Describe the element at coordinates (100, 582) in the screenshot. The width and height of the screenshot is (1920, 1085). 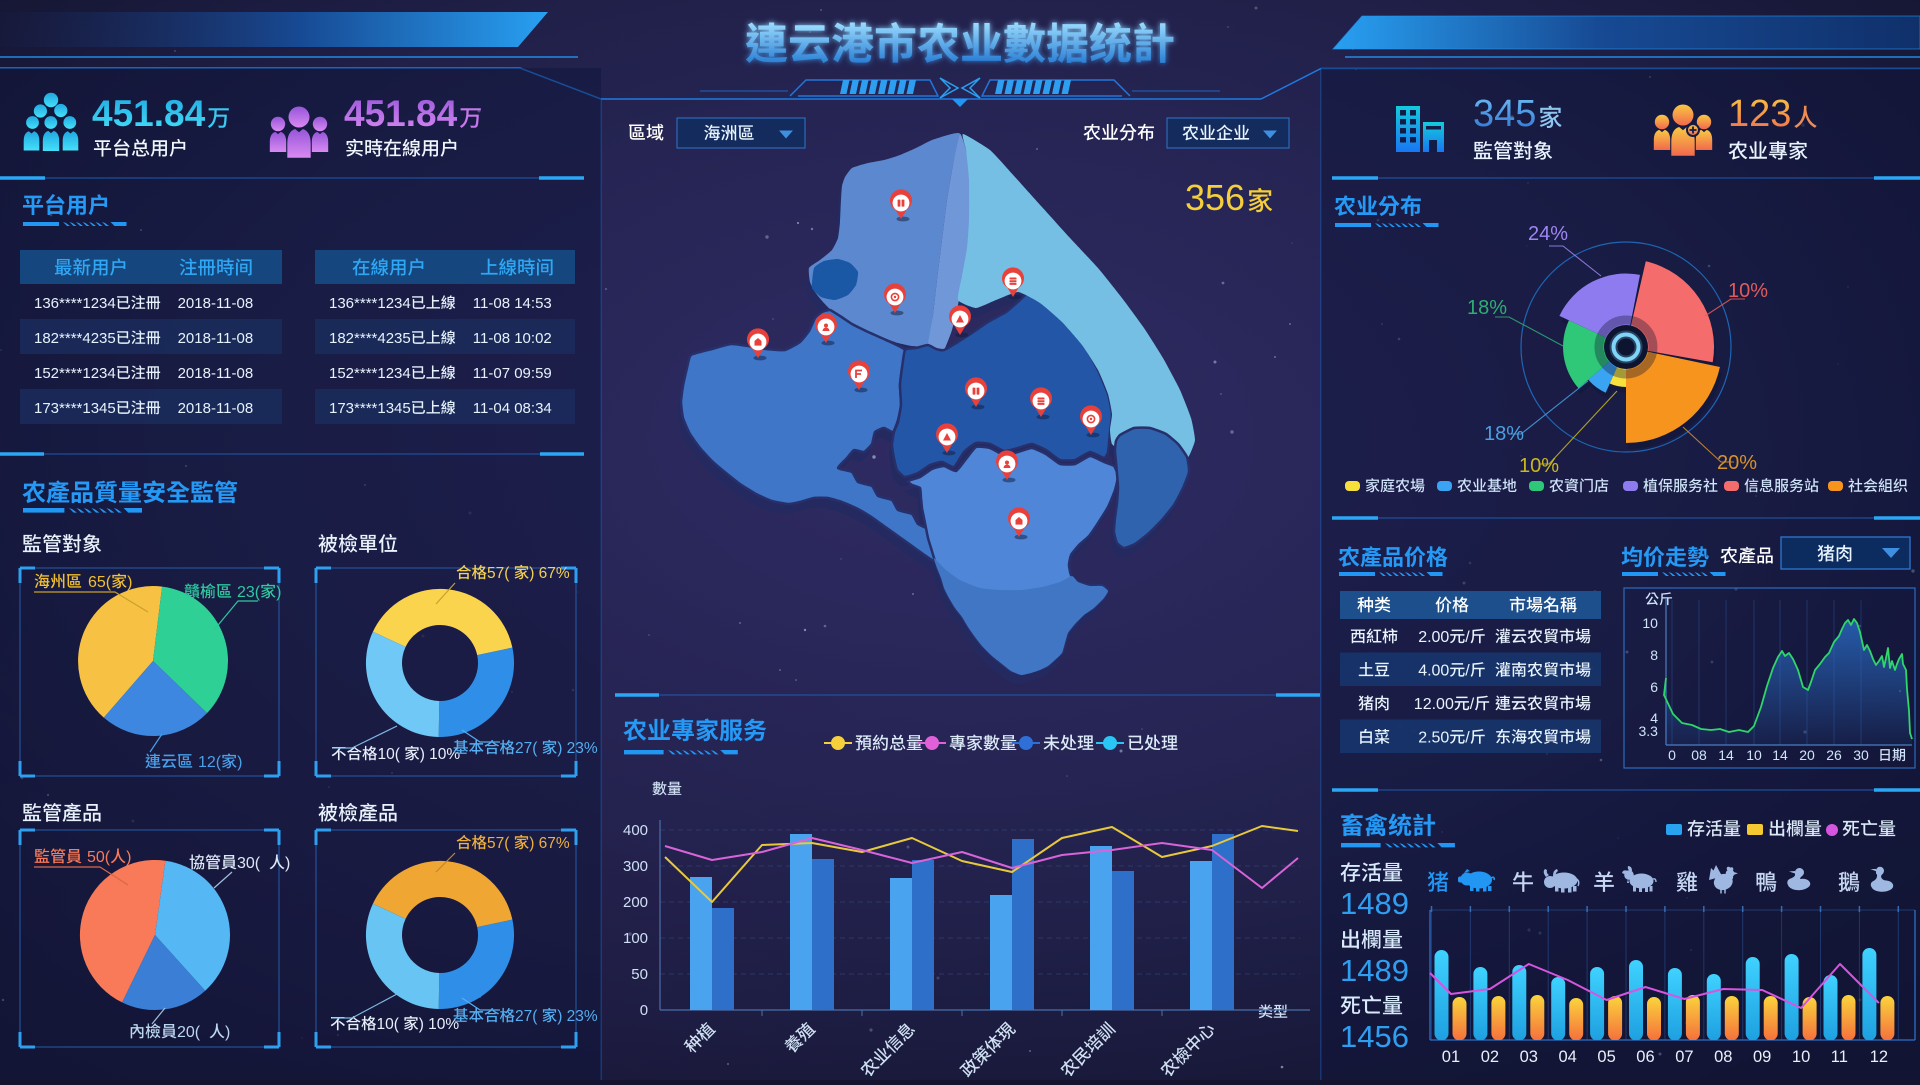
I see `svg-text: 65(` at that location.